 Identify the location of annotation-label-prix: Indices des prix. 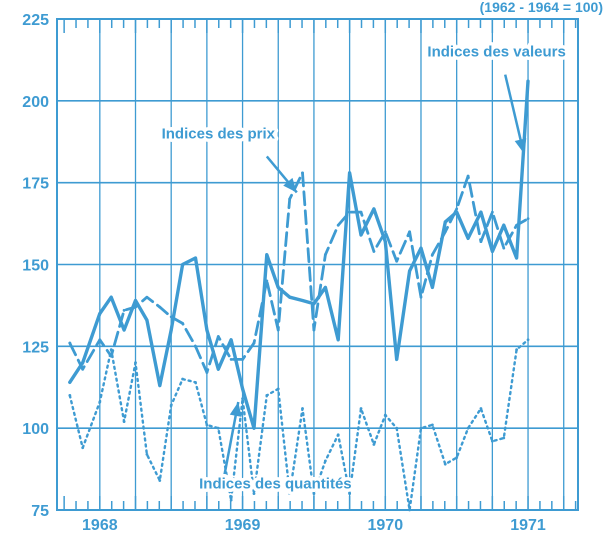
(219, 133).